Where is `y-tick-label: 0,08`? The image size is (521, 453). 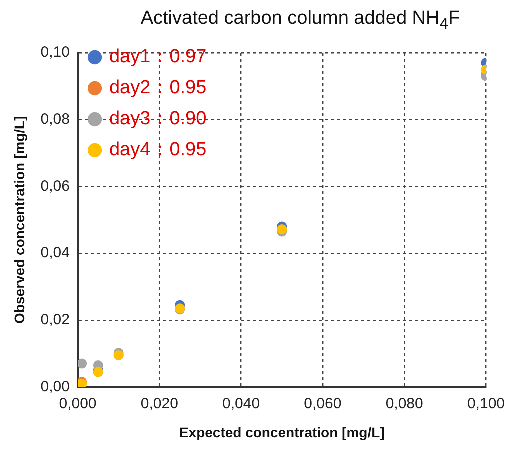
y-tick-label: 0,08 is located at coordinates (55, 119).